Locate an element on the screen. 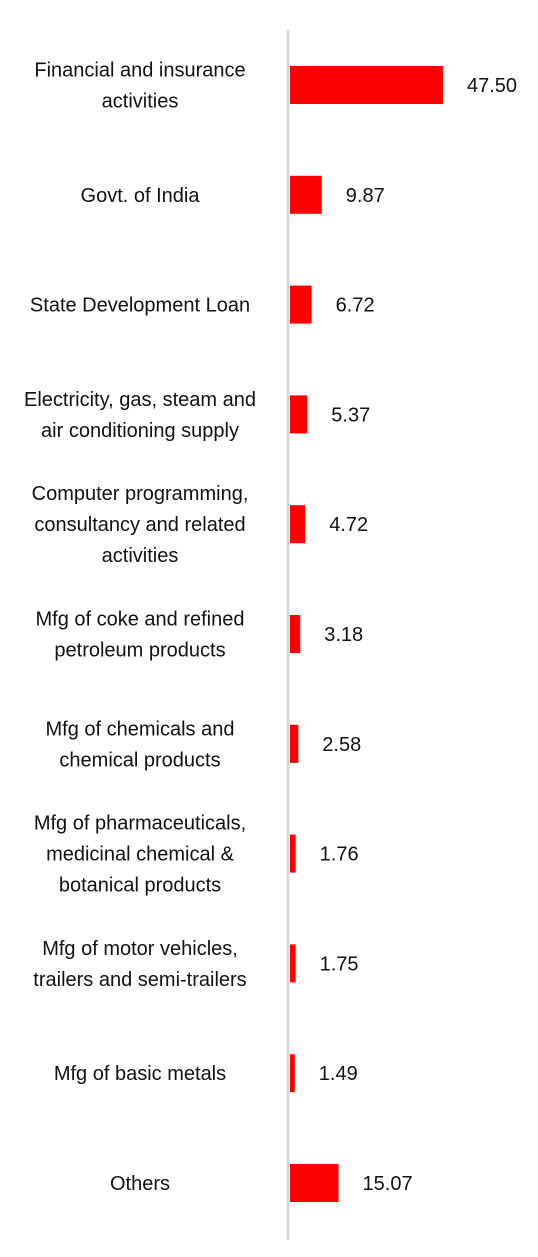 This screenshot has width=538, height=1257. category-label-0-line-1: activities is located at coordinates (140, 102).